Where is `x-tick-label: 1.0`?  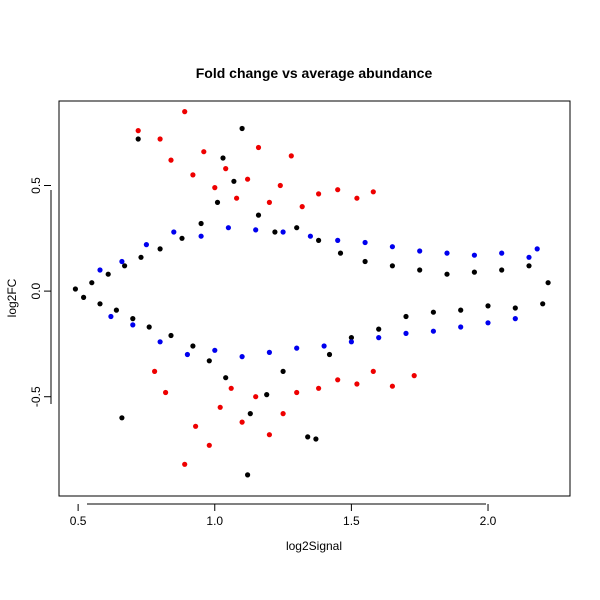 x-tick-label: 1.0 is located at coordinates (214, 521).